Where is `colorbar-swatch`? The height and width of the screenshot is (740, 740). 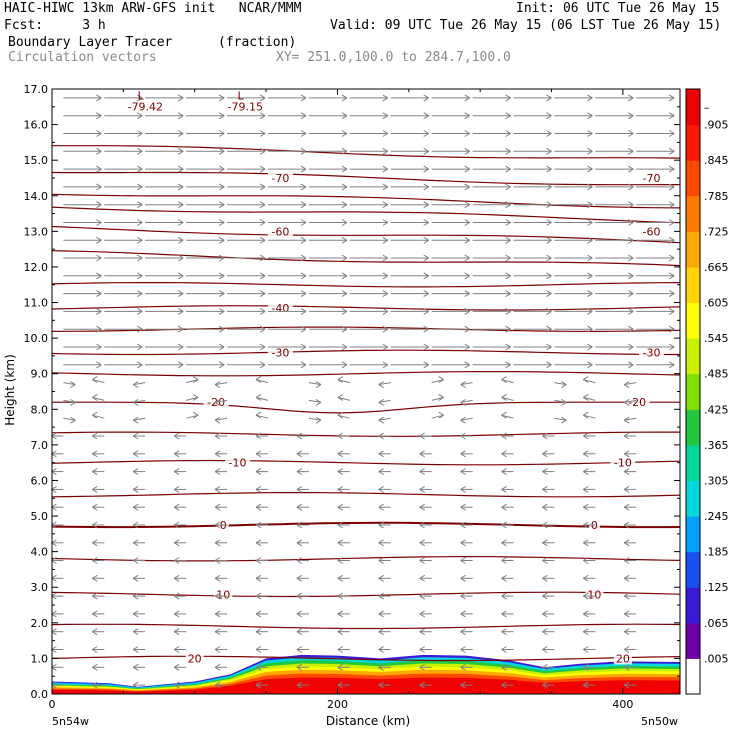
colorbar-swatch is located at coordinates (693, 284).